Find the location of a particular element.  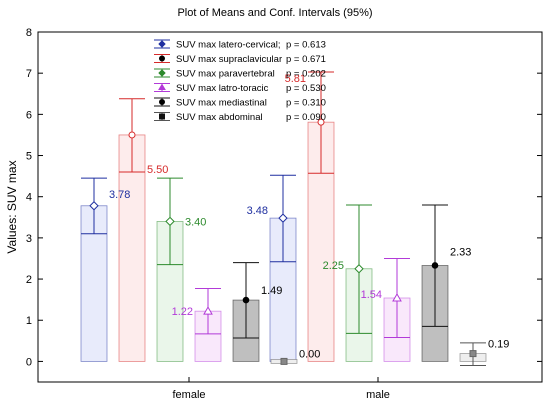

data-label: 3.48 is located at coordinates (257, 211).